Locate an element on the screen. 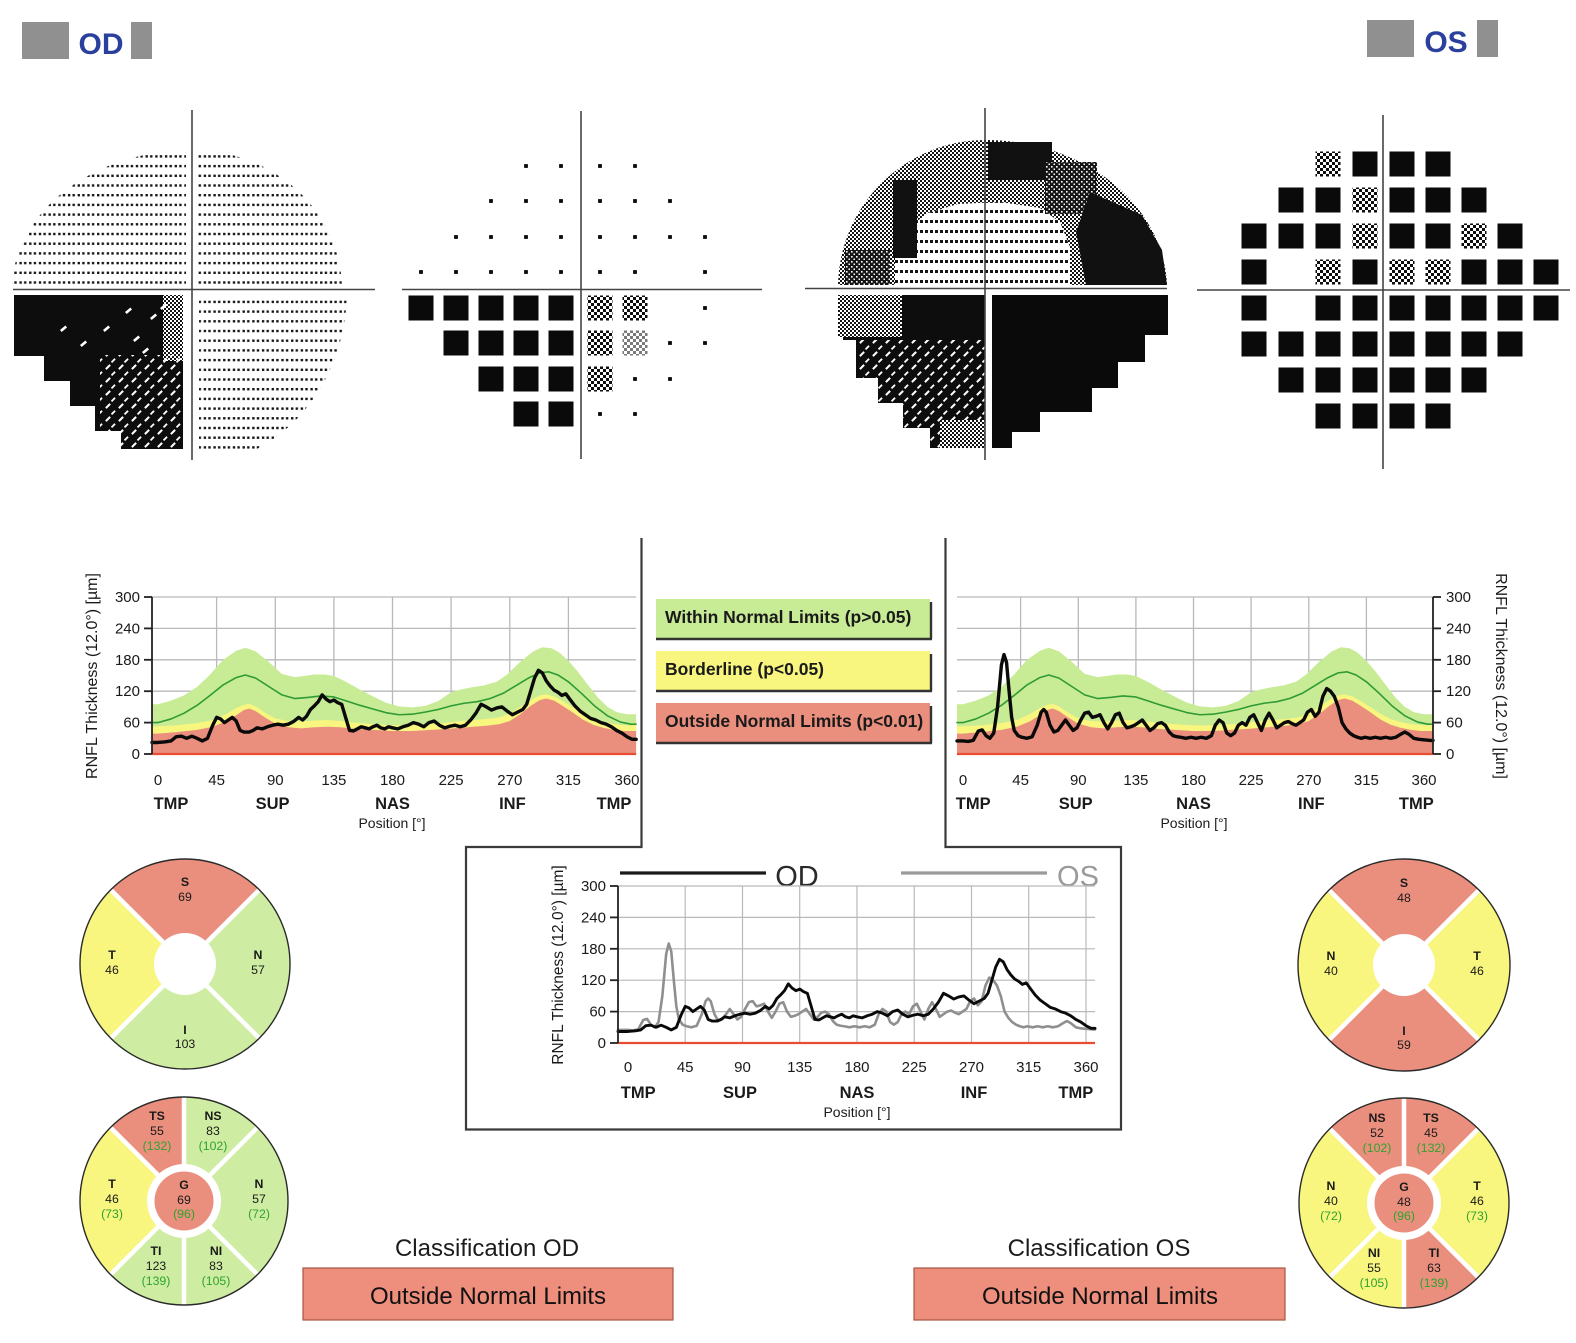  svg-text: I is located at coordinates (184, 1030).